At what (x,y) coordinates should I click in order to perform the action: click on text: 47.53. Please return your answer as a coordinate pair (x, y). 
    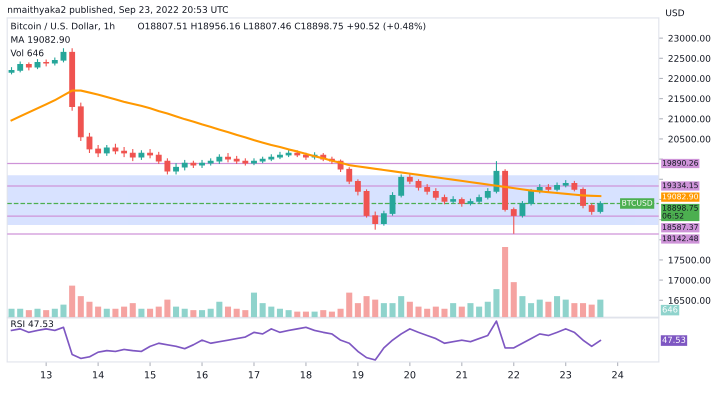
    Looking at the image, I should click on (674, 339).